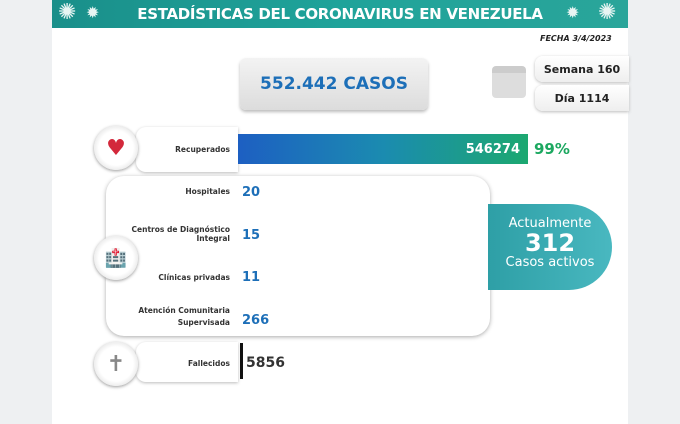 Image resolution: width=680 pixels, height=424 pixels. What do you see at coordinates (550, 223) in the screenshot?
I see `active-prefix: Actualmente` at bounding box center [550, 223].